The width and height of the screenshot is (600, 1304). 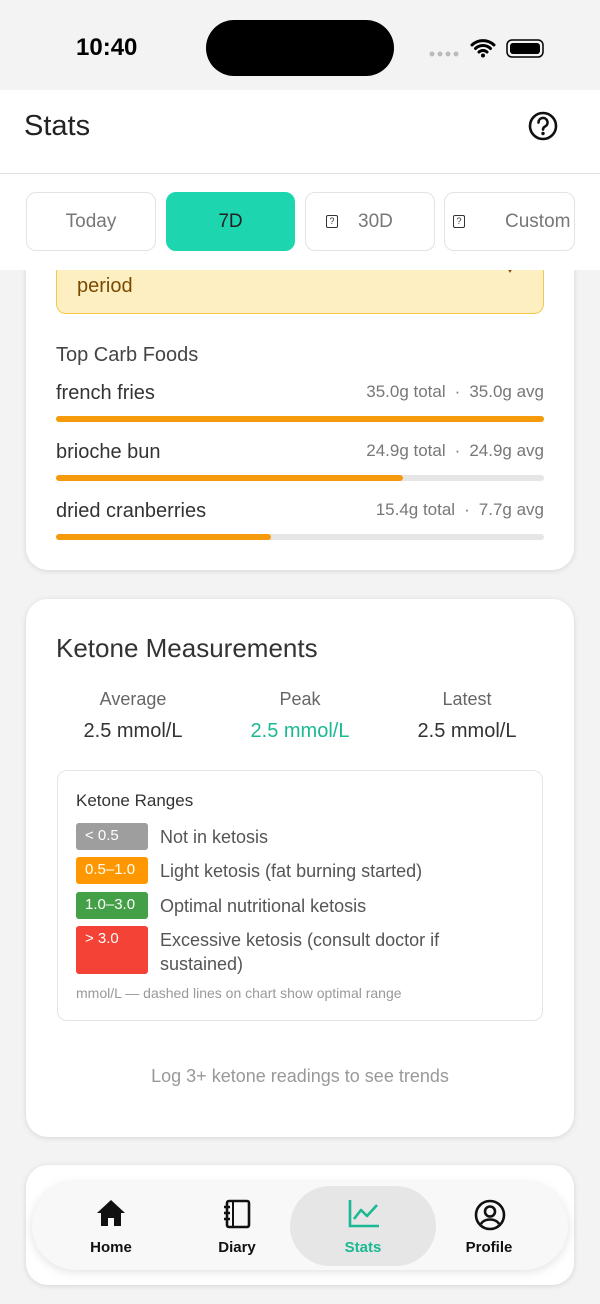 I want to click on dynamic-island, so click(x=300, y=48).